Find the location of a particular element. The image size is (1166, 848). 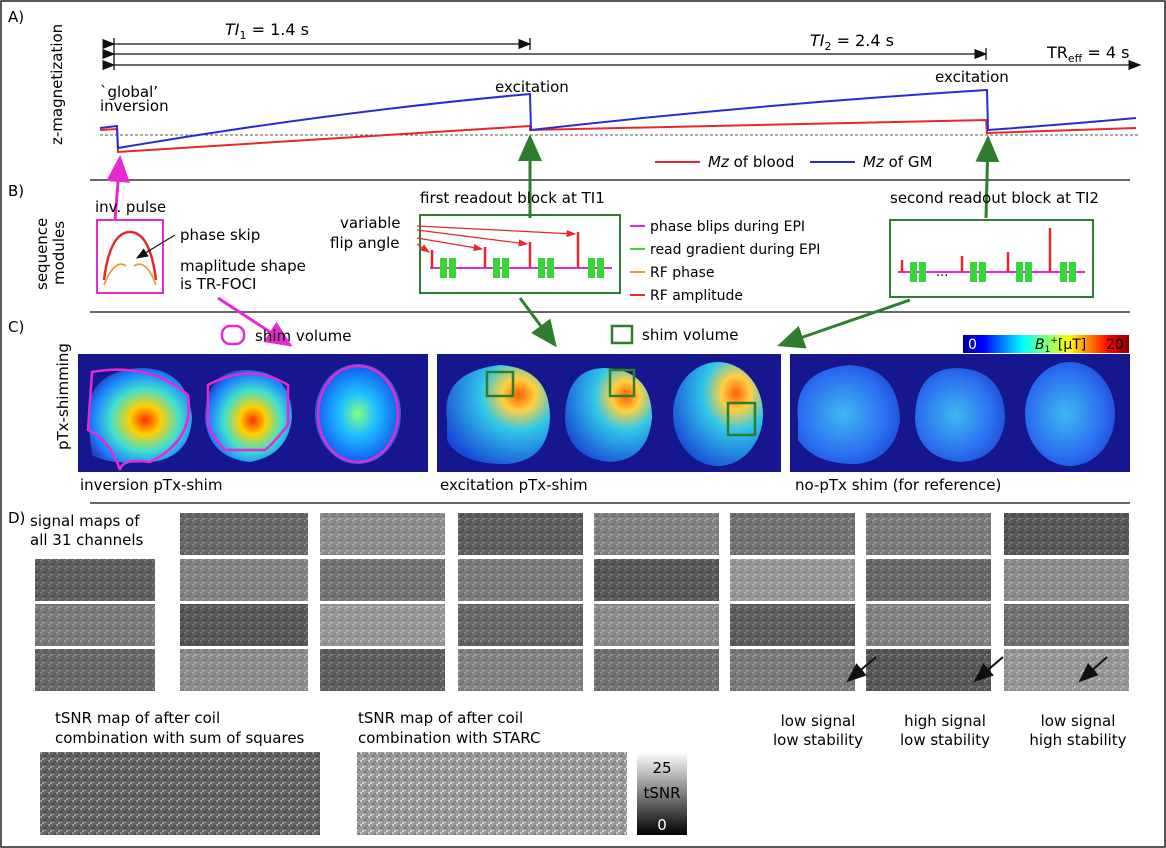

inv-pulse-amplitude is located at coordinates (130, 255).